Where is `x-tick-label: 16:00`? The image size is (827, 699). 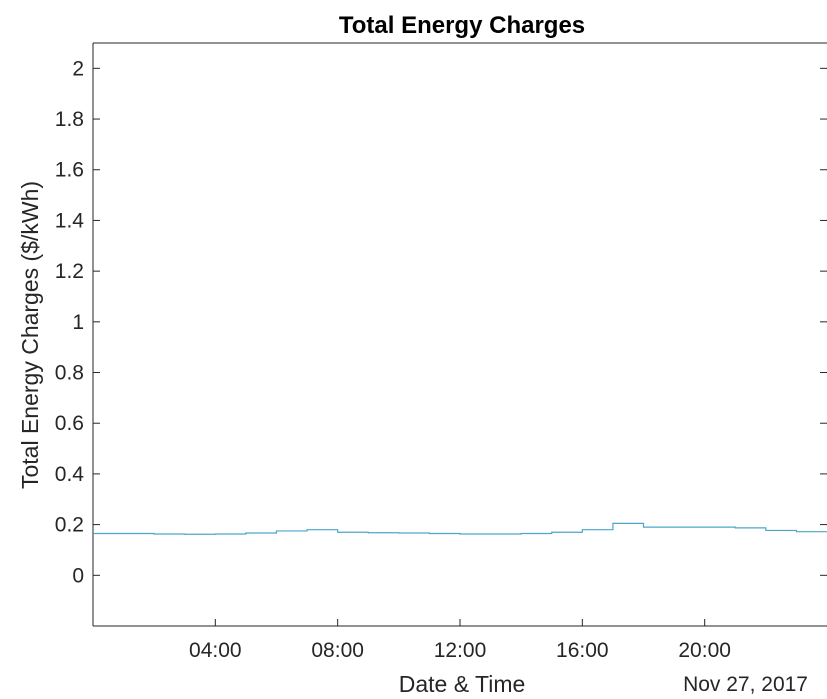 x-tick-label: 16:00 is located at coordinates (582, 650).